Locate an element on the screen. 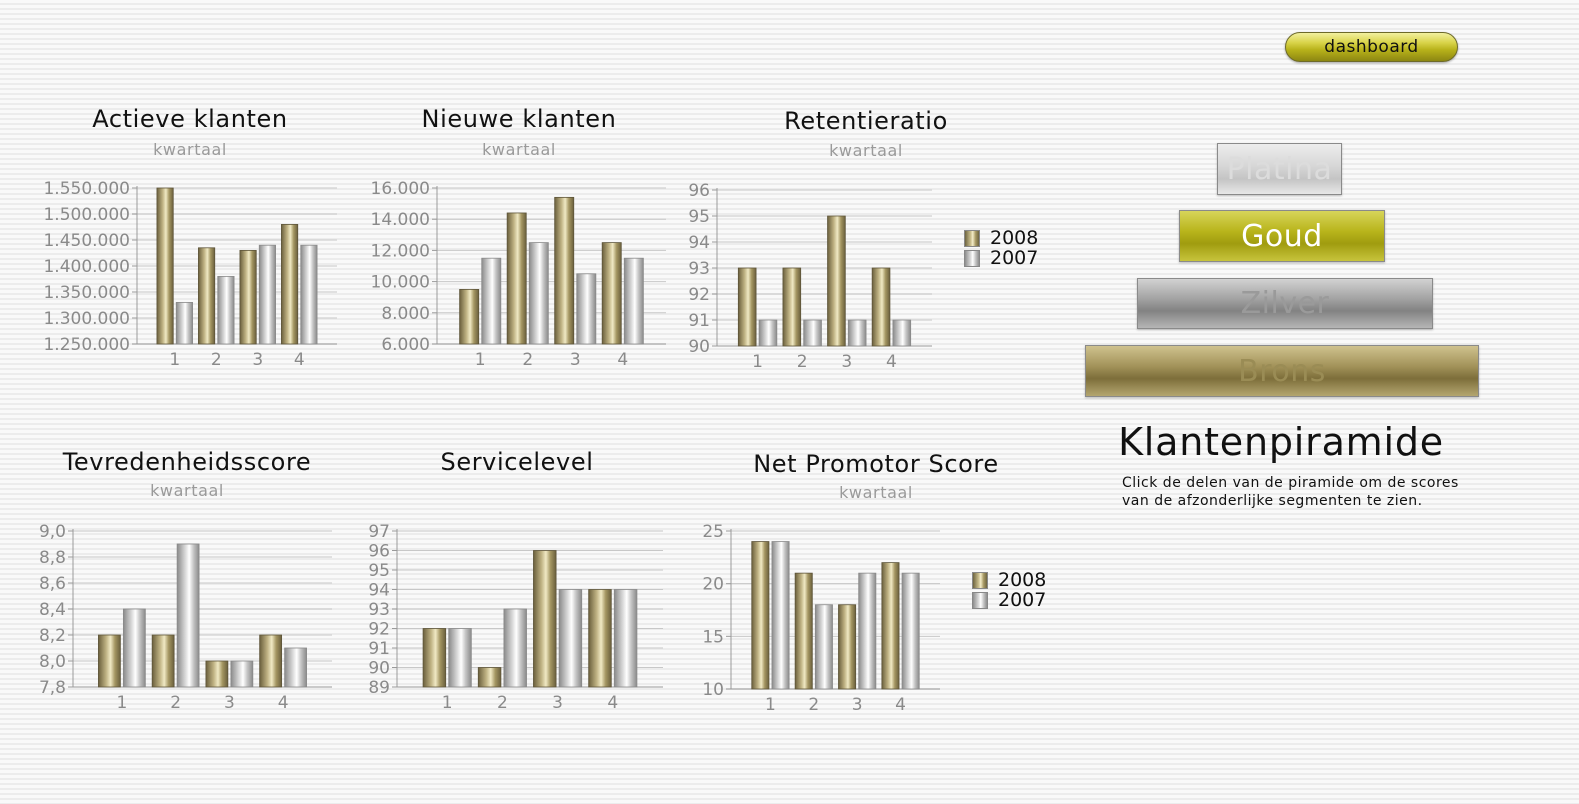  y-tick-label: 25 is located at coordinates (713, 532).